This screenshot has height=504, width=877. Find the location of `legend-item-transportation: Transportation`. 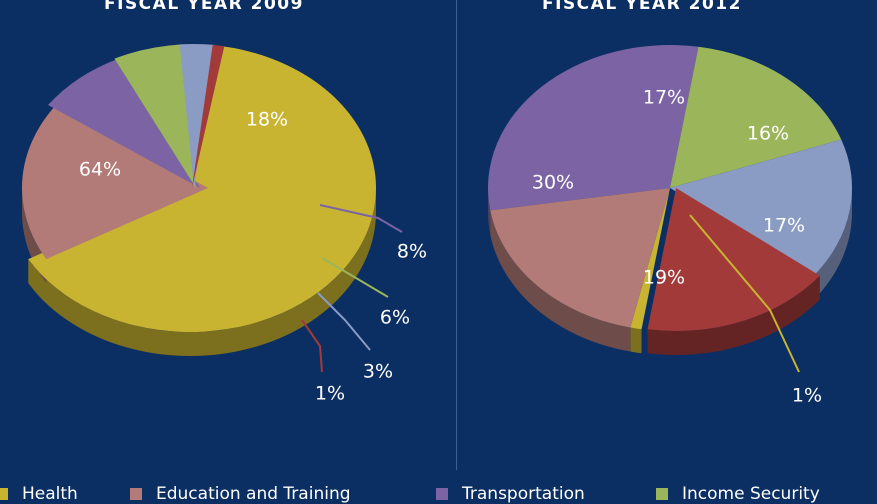

legend-item-transportation: Transportation is located at coordinates (510, 494).